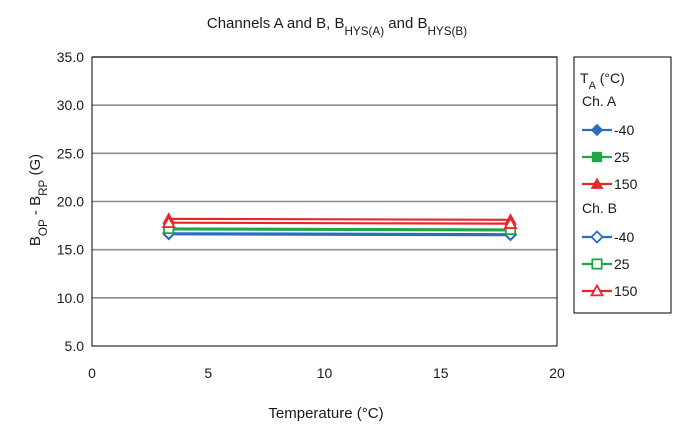 Image resolution: width=679 pixels, height=425 pixels. I want to click on text-part: - B, so click(35, 207).